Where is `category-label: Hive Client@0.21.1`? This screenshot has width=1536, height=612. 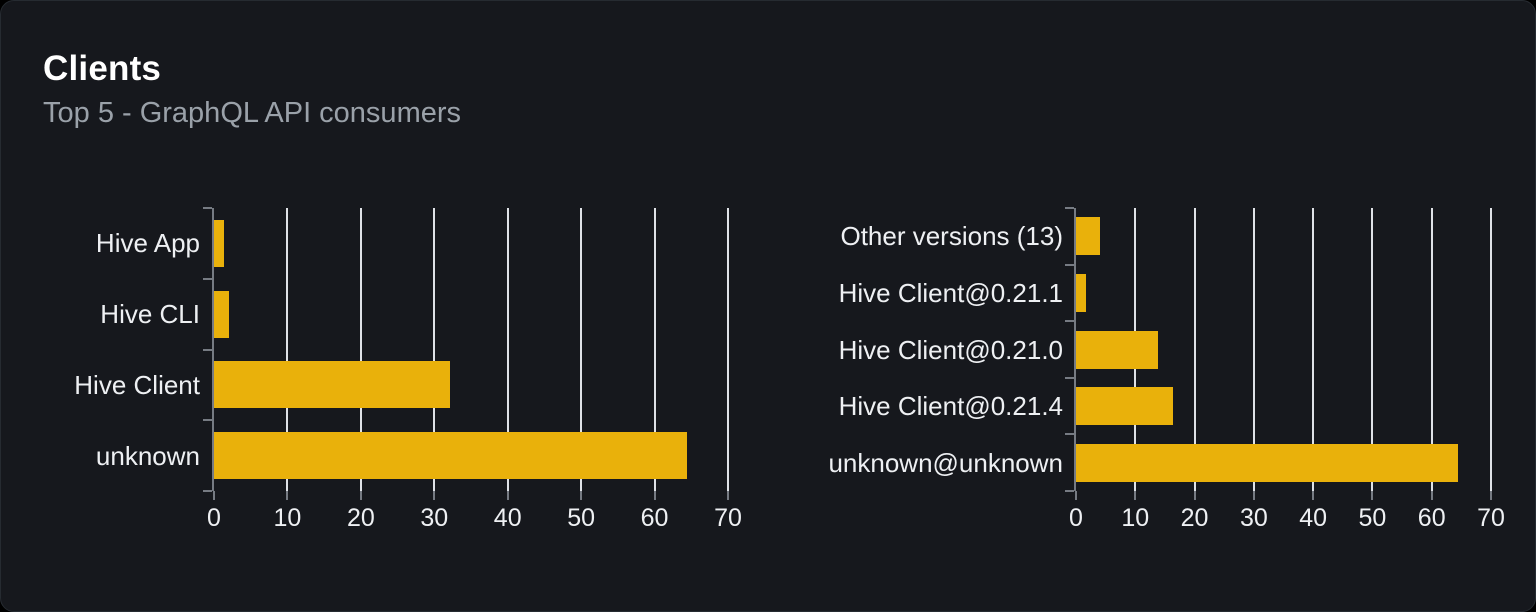 category-label: Hive Client@0.21.1 is located at coordinates (950, 292).